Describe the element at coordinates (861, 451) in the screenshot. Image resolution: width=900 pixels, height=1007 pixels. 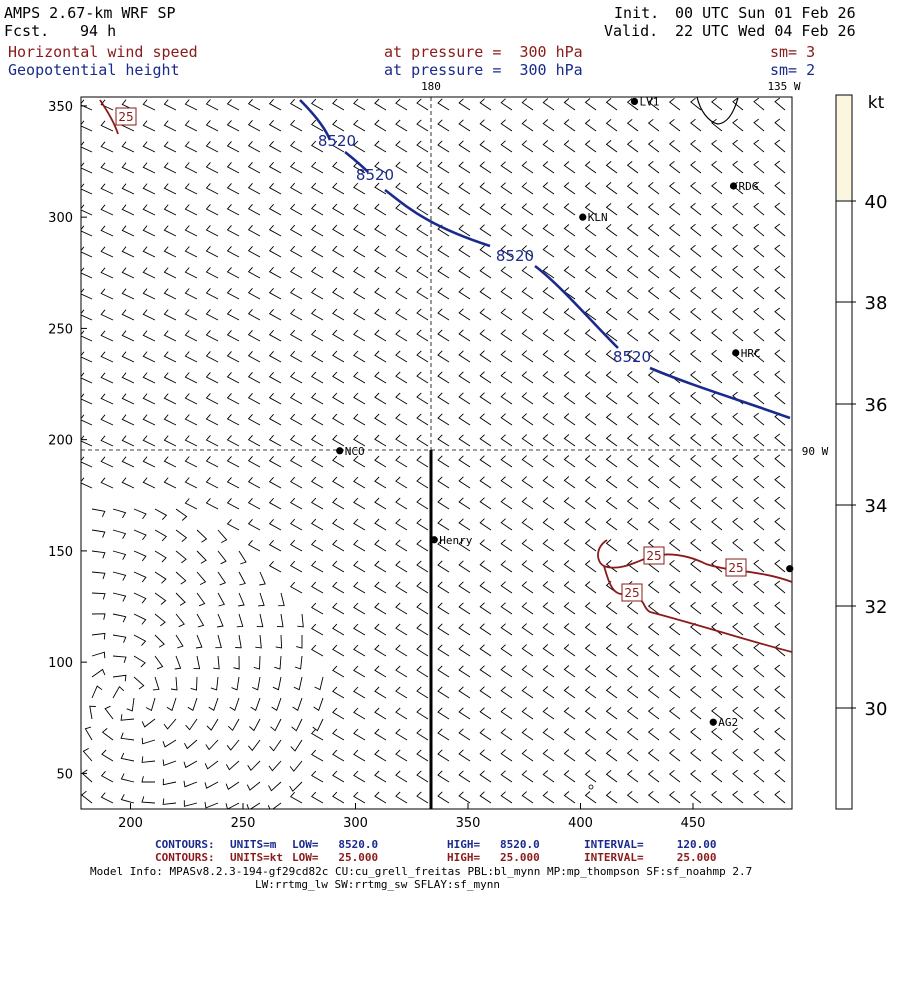
I see `colorbar: kt 40 38 36 34 32 30` at that location.